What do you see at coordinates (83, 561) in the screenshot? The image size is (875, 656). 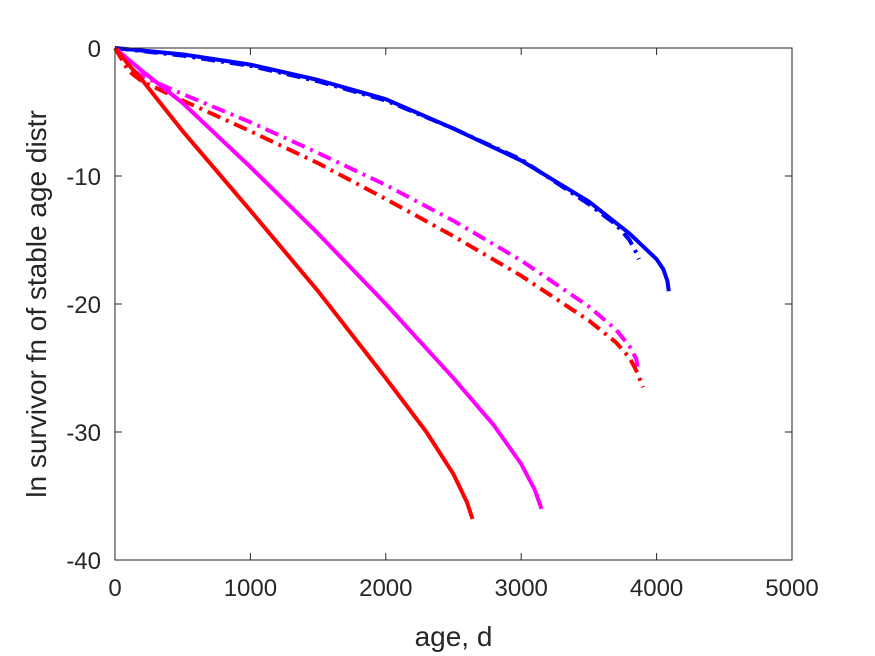 I see `y-tick-label: -40` at bounding box center [83, 561].